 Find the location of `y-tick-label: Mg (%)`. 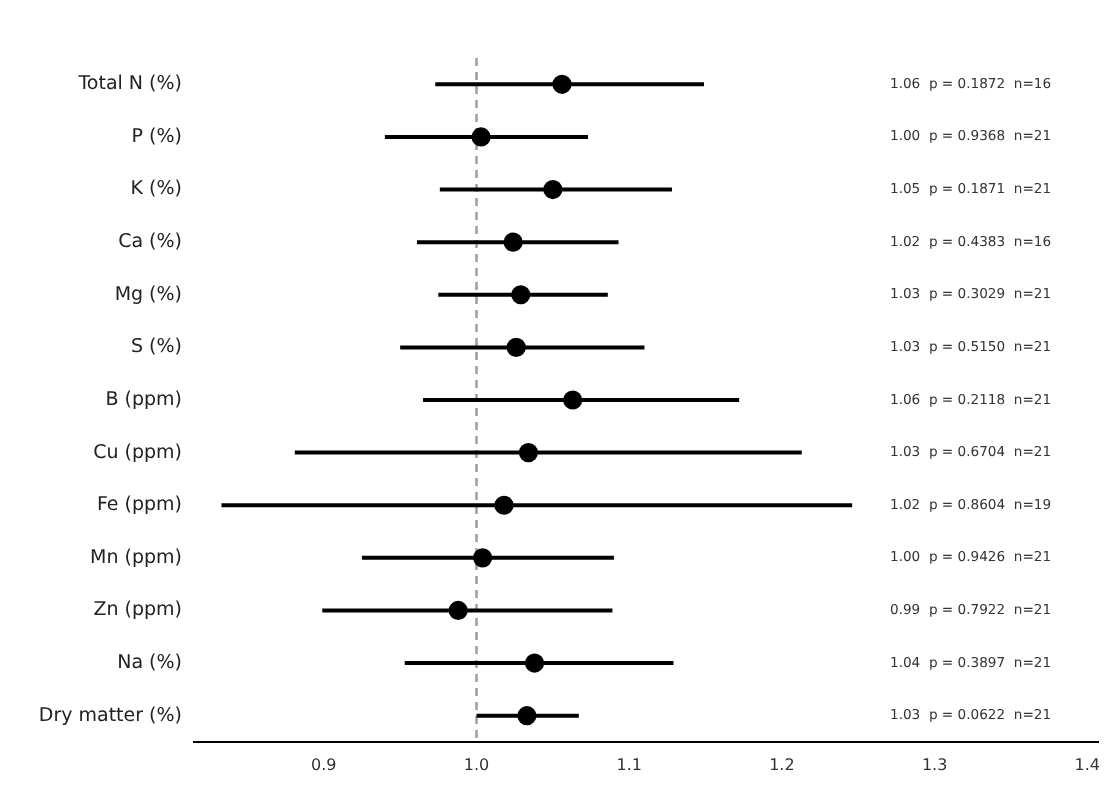

y-tick-label: Mg (%) is located at coordinates (148, 294).